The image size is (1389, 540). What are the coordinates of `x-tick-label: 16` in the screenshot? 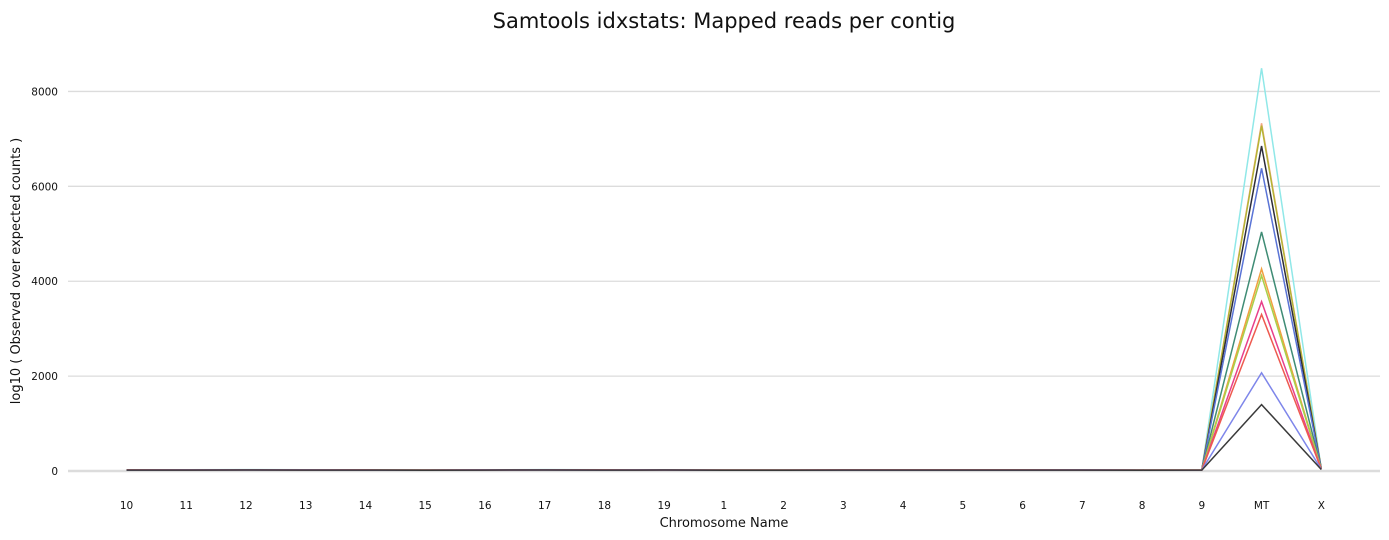 It's located at (485, 506).